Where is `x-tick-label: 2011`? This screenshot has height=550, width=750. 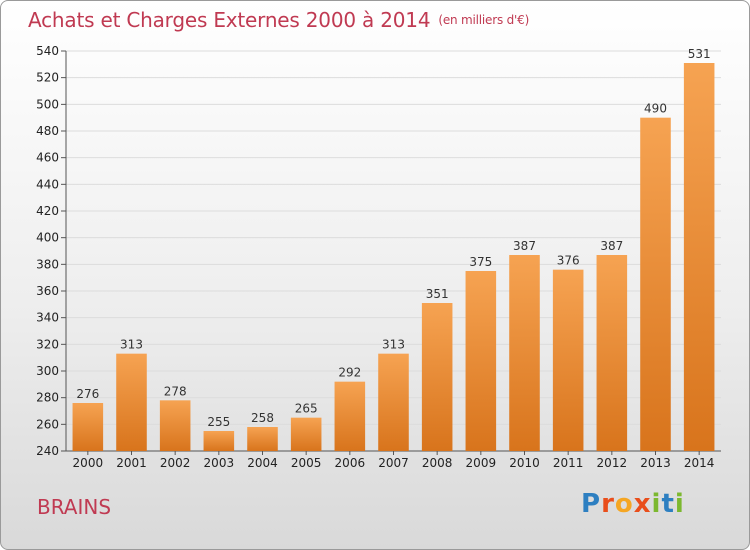
x-tick-label: 2011 is located at coordinates (568, 463).